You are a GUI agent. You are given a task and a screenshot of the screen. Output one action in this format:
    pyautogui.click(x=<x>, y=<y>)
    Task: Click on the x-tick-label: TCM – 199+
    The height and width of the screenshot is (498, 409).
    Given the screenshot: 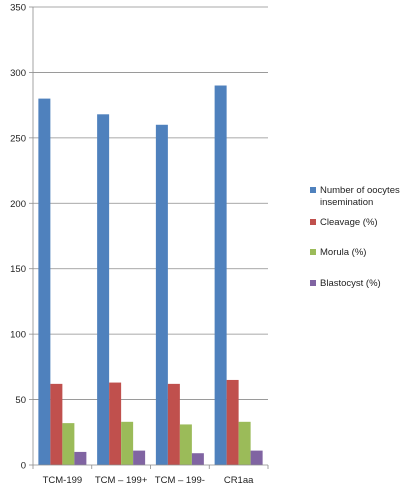 What is the action you would take?
    pyautogui.click(x=121, y=480)
    